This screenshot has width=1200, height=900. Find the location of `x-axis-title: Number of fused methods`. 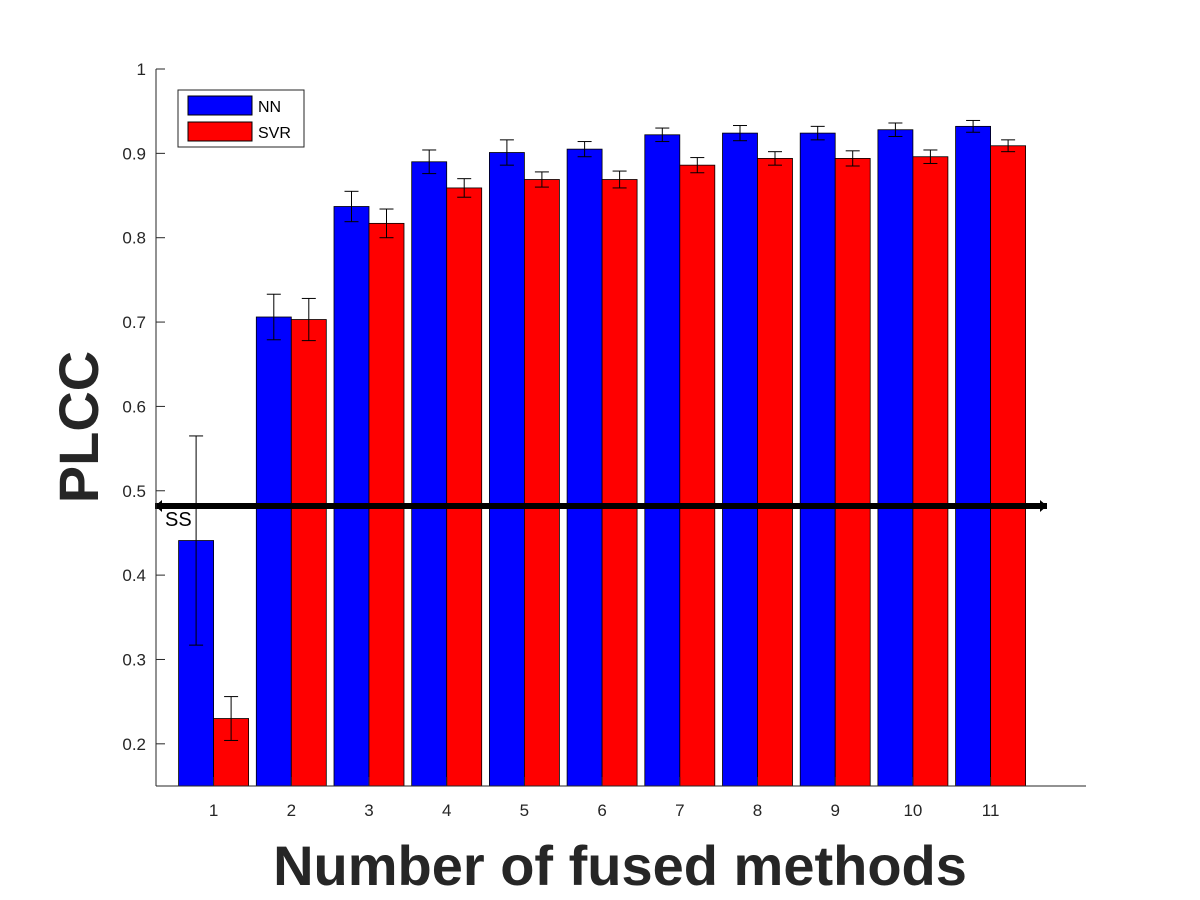

x-axis-title: Number of fused methods is located at coordinates (620, 865).